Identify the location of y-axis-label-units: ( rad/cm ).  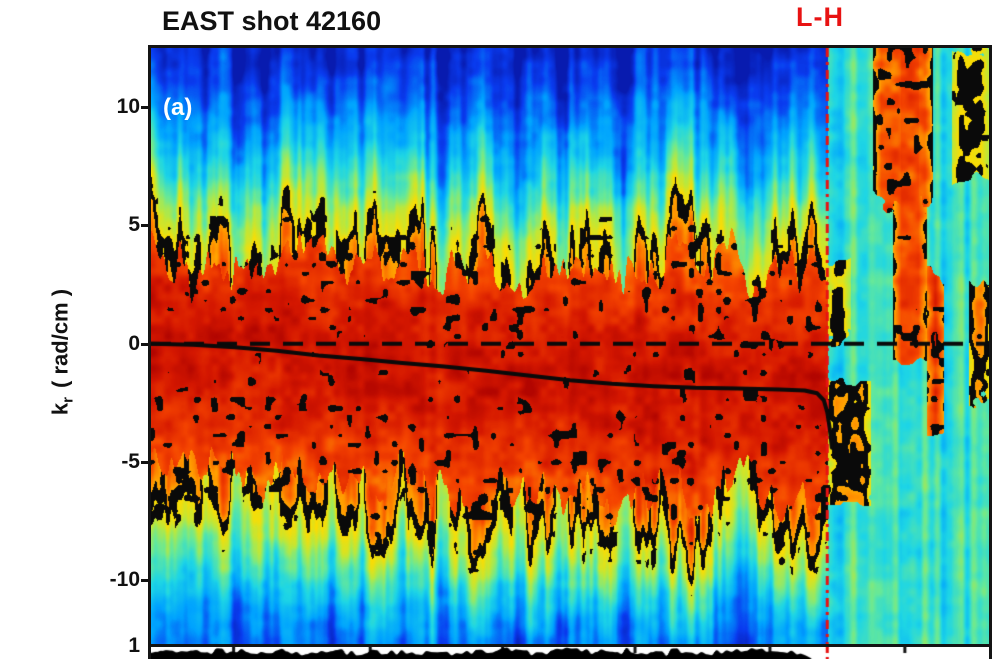
(60, 338).